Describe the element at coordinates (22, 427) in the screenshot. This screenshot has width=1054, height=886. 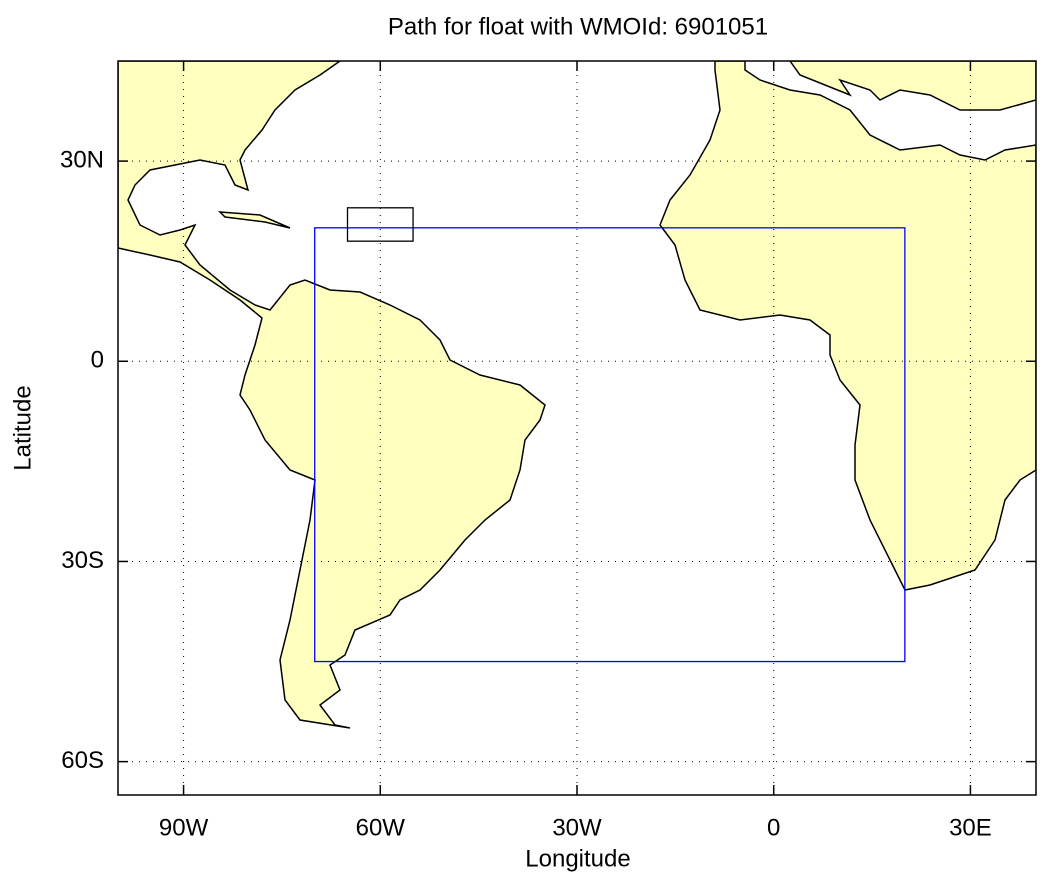
I see `y-axis-label: Latitude` at that location.